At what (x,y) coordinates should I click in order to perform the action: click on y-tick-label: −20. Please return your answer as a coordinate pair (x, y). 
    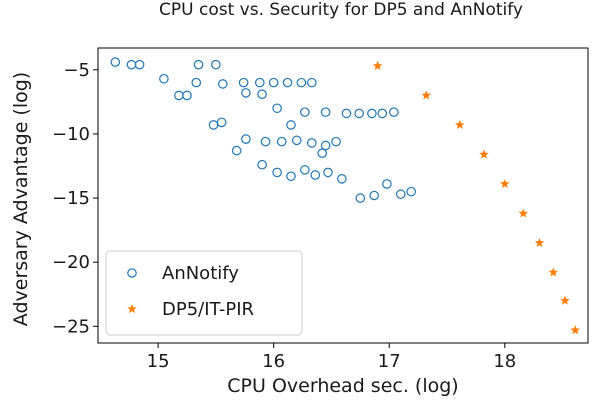
    Looking at the image, I should click on (71, 262).